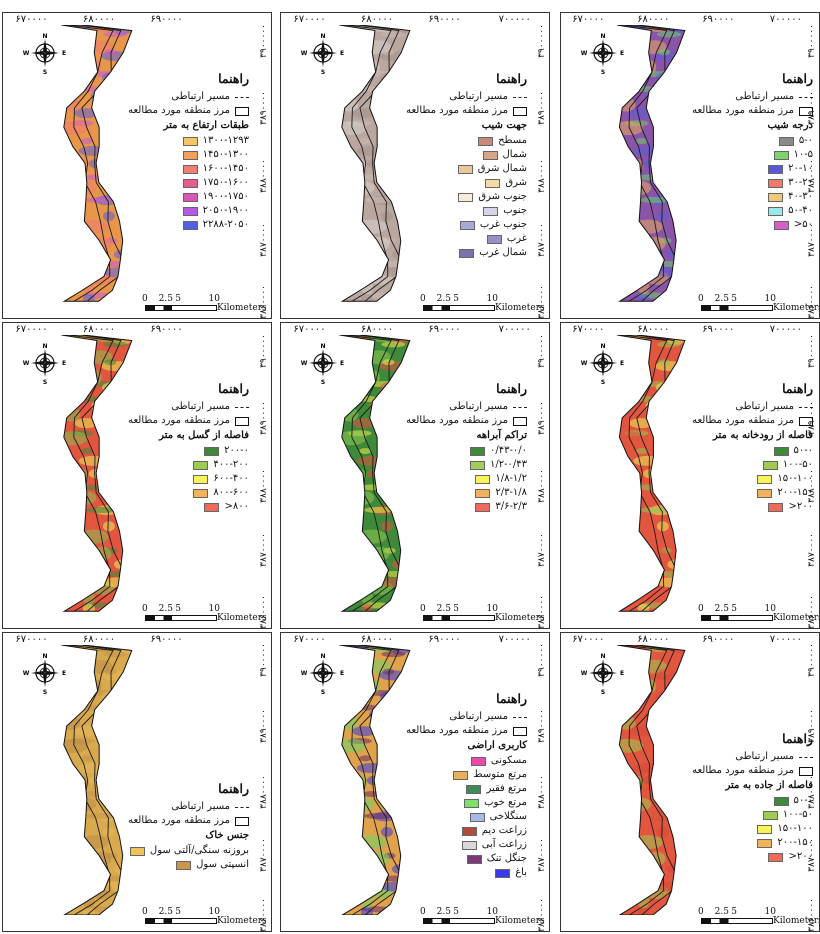 This screenshot has width=820, height=934. Describe the element at coordinates (764, 96) in the screenshot. I see `legend-road-label: مسیر ارتباطی` at that location.